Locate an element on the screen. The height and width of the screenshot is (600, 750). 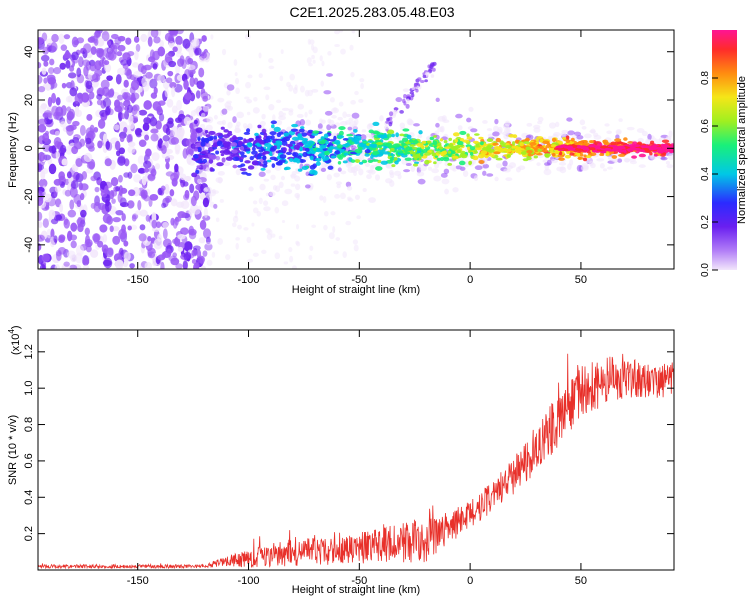
snr-xtick-label: -50 is located at coordinates (359, 581).